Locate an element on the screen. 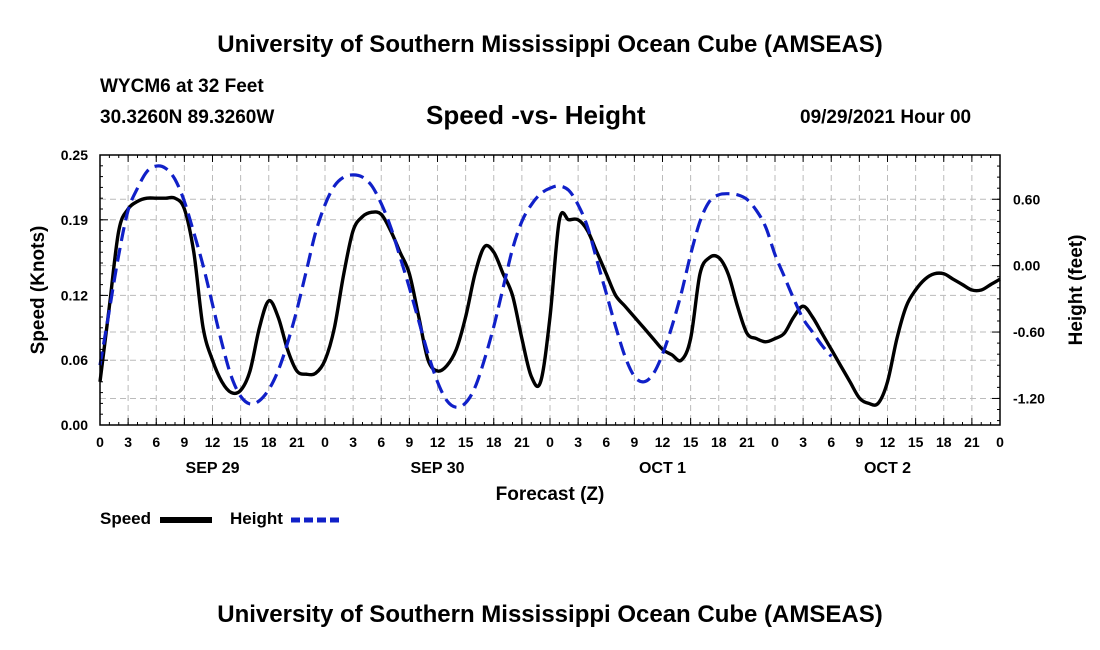 This screenshot has height=650, width=1100. day-label: SEP 30 is located at coordinates (438, 468).